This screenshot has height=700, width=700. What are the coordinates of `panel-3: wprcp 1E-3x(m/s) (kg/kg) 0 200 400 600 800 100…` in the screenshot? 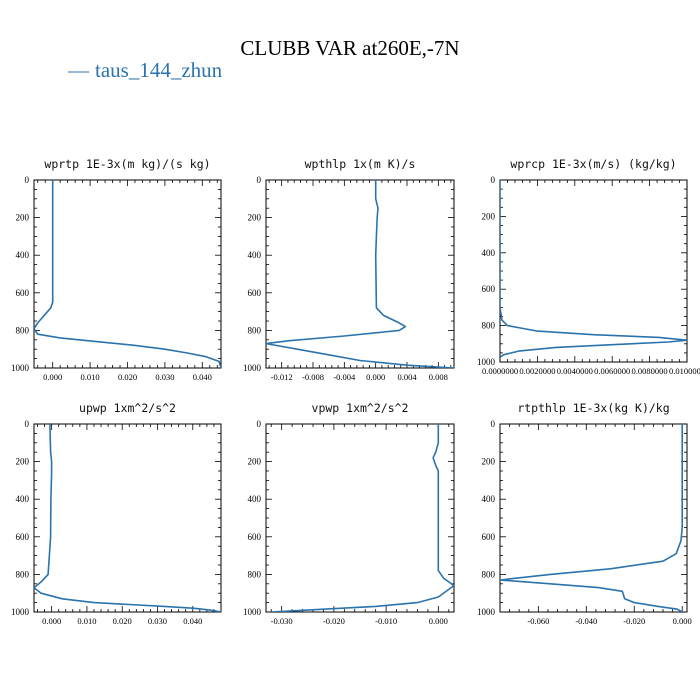 It's located at (588, 266).